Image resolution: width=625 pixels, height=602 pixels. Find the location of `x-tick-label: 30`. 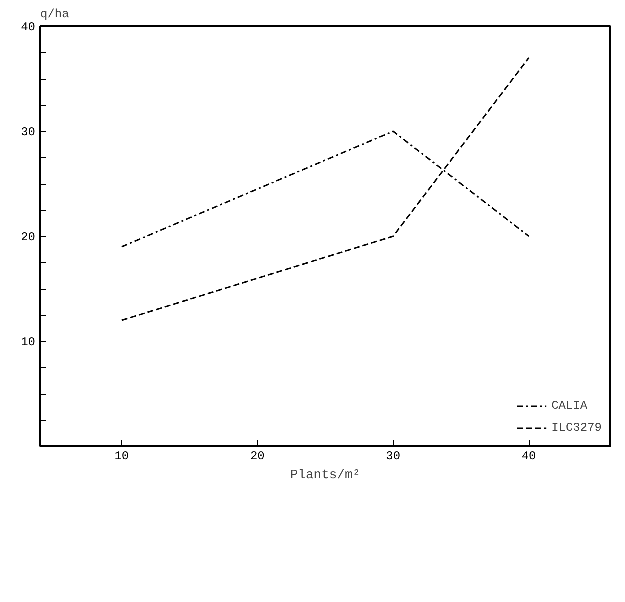

x-tick-label: 30 is located at coordinates (393, 457).